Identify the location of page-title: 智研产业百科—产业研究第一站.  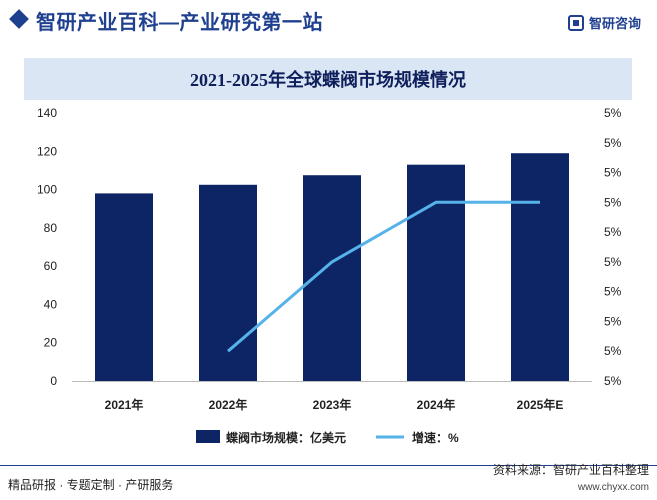
(179, 23).